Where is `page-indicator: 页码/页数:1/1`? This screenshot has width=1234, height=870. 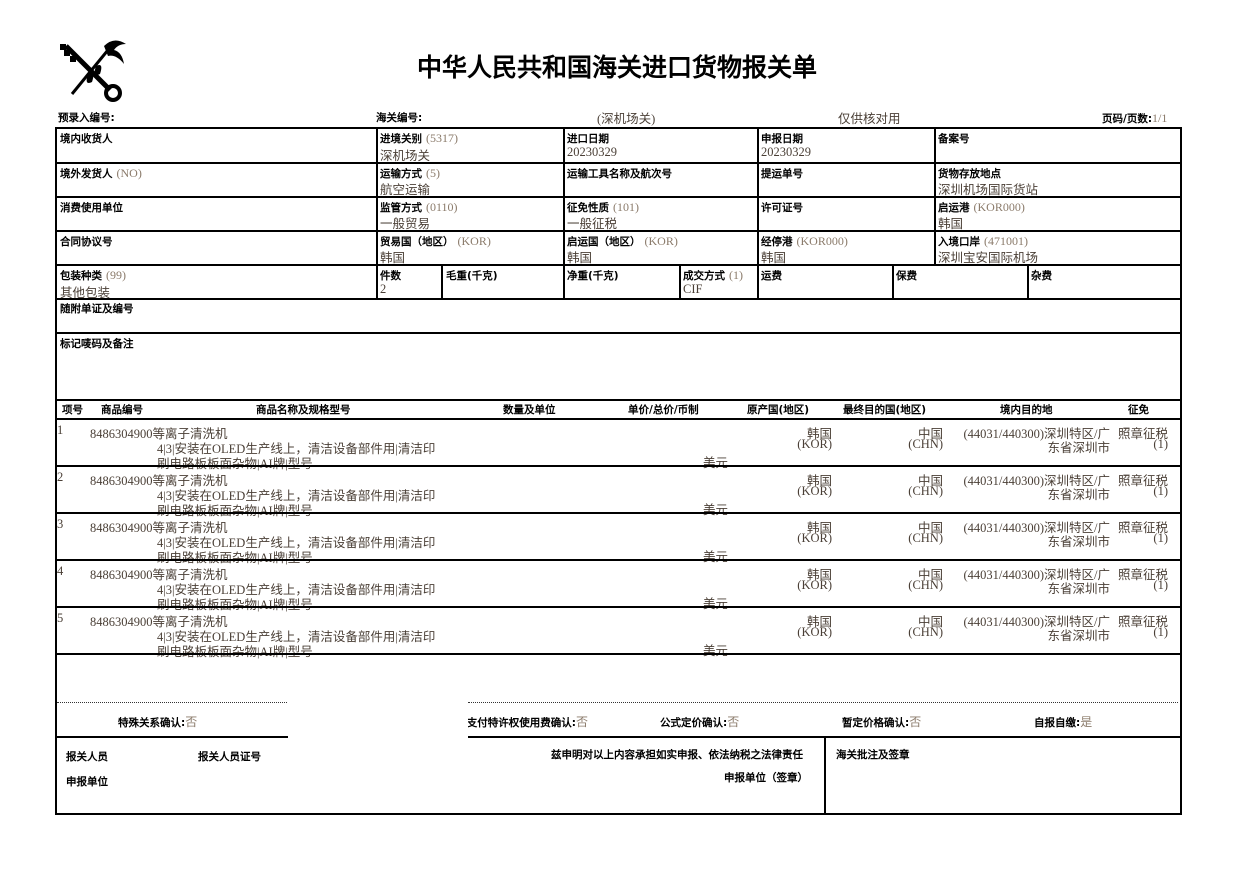 page-indicator: 页码/页数:1/1 is located at coordinates (1134, 118).